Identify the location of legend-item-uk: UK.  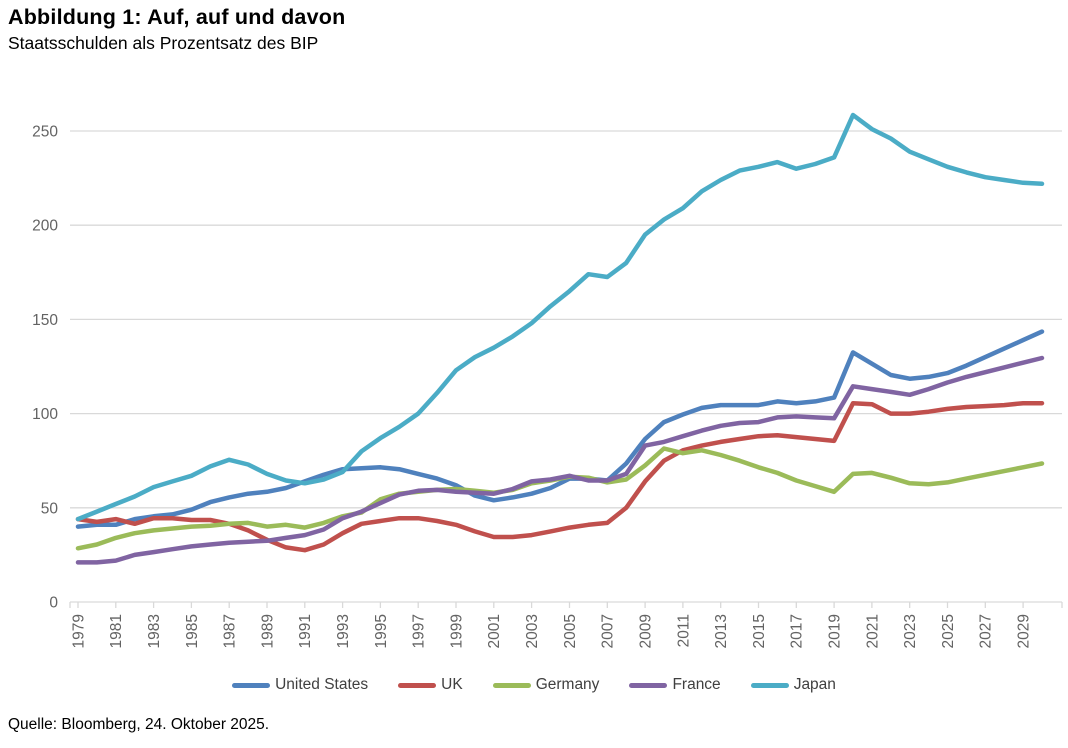
(430, 685).